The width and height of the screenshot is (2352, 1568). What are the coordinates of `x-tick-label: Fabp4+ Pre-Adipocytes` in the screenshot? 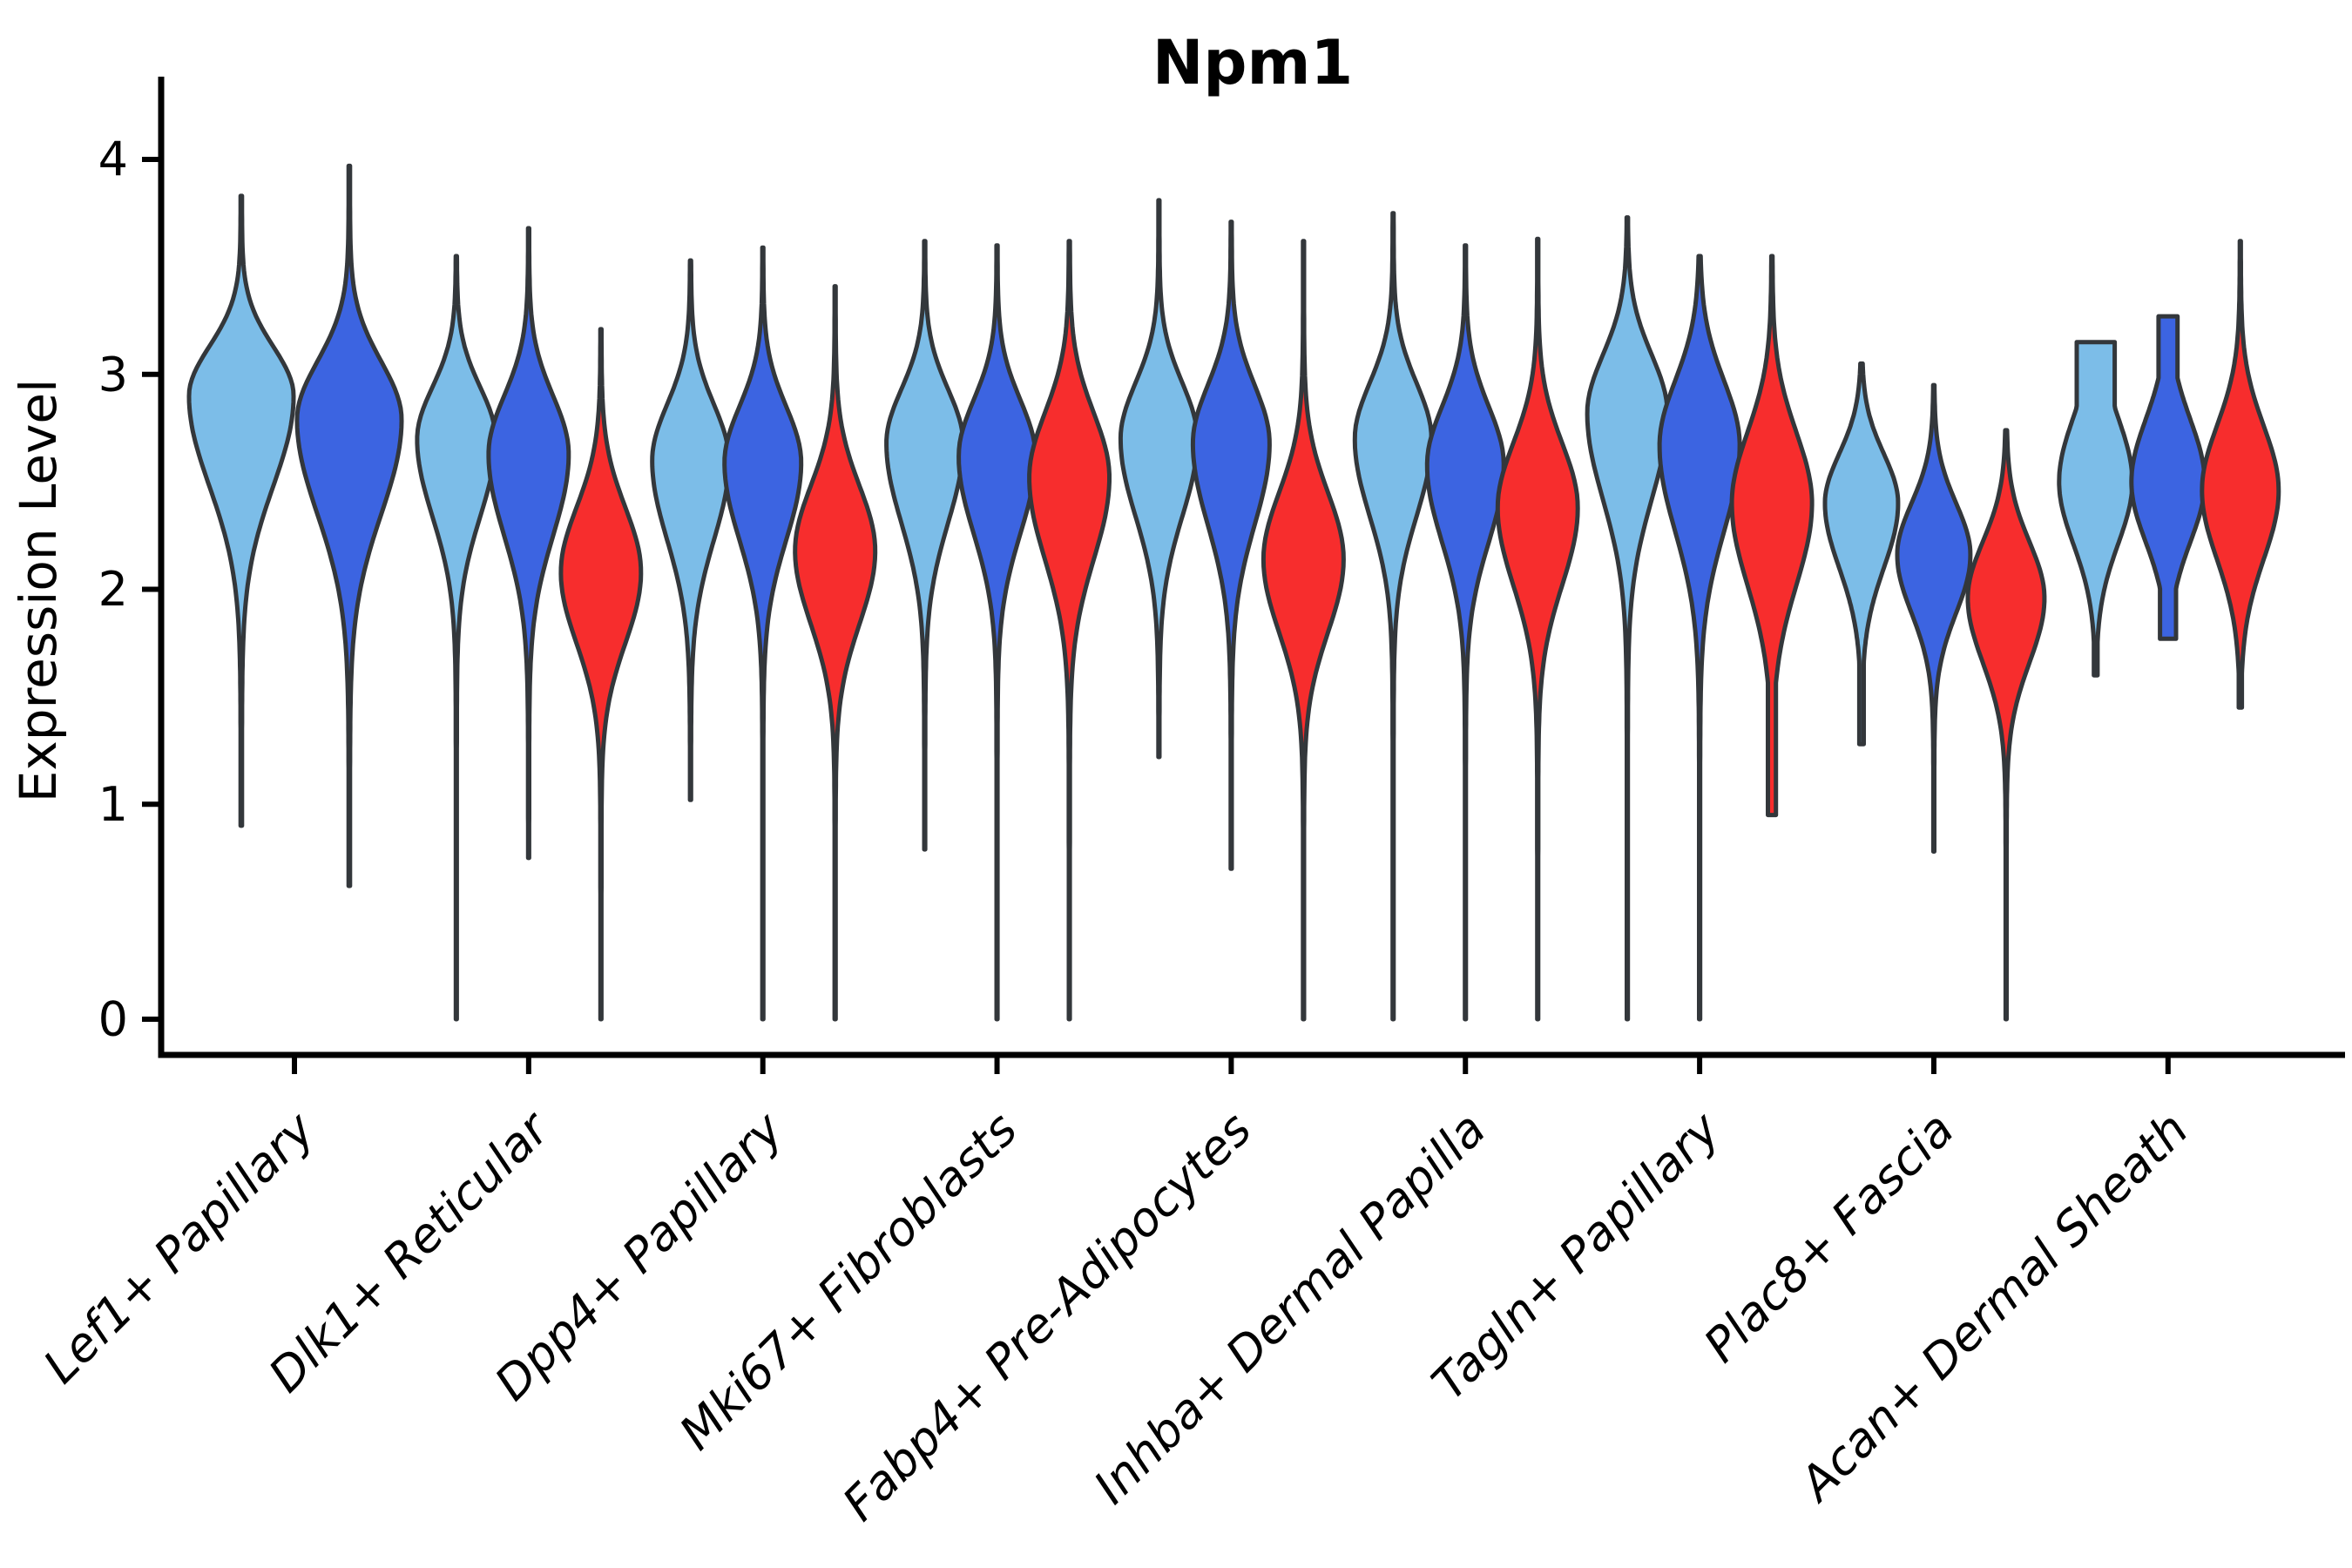 It's located at (1046, 1316).